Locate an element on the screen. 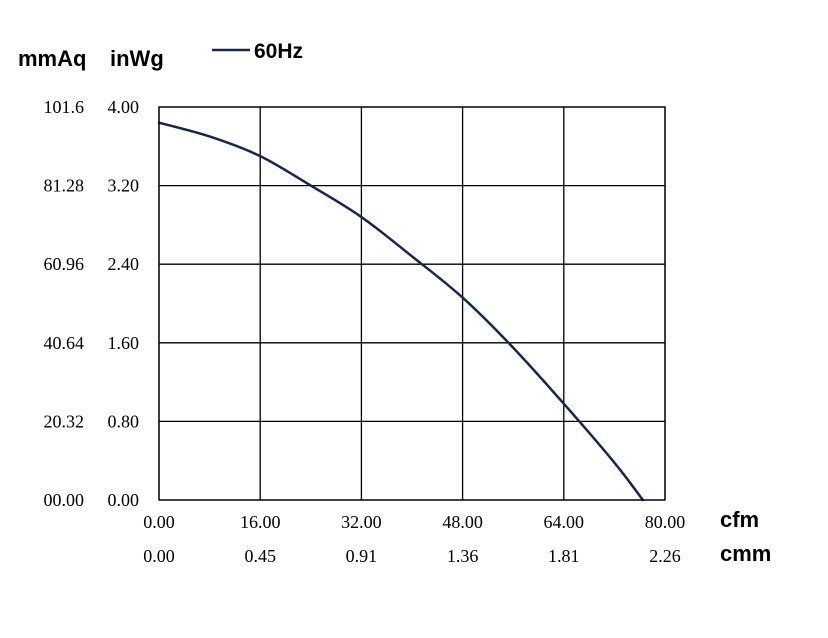  x-tick-label-cmm: 1.81 is located at coordinates (564, 556).